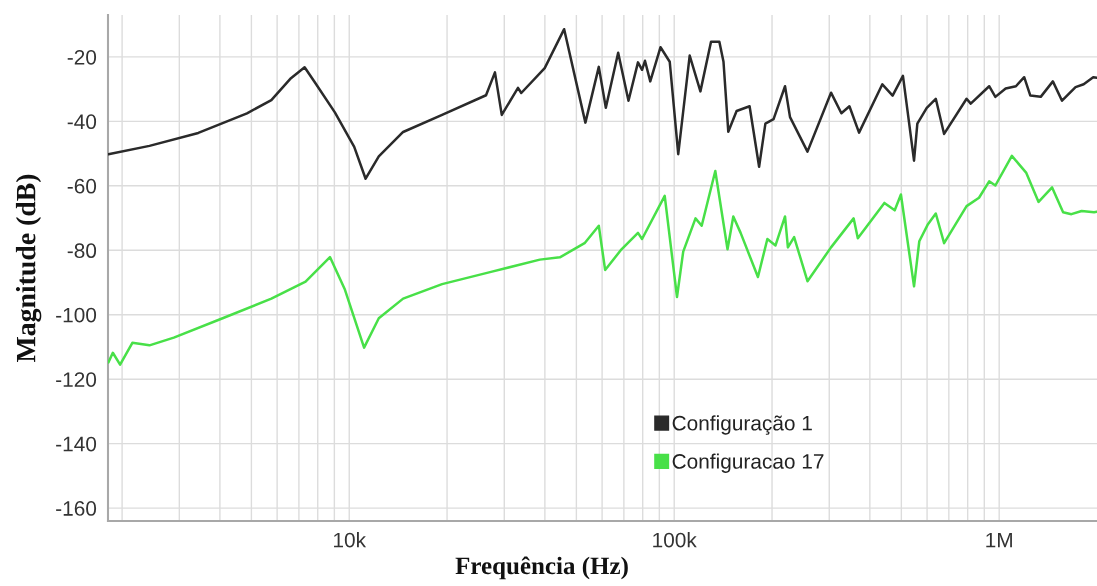  Describe the element at coordinates (350, 540) in the screenshot. I see `x-tick-label: 10k` at that location.